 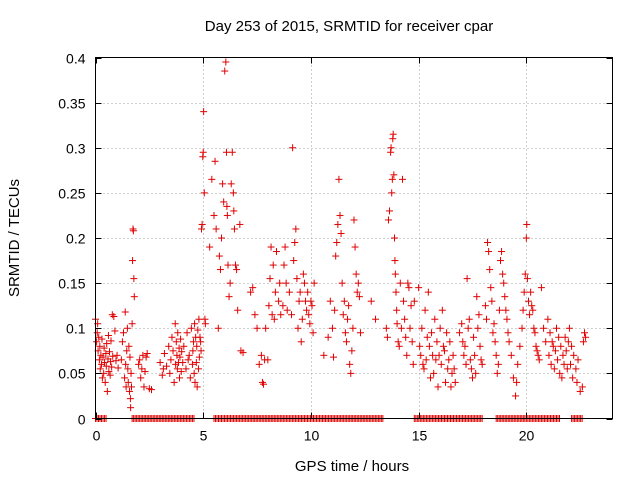 What do you see at coordinates (76, 329) in the screenshot?
I see `y-tick-label: 0.1` at bounding box center [76, 329].